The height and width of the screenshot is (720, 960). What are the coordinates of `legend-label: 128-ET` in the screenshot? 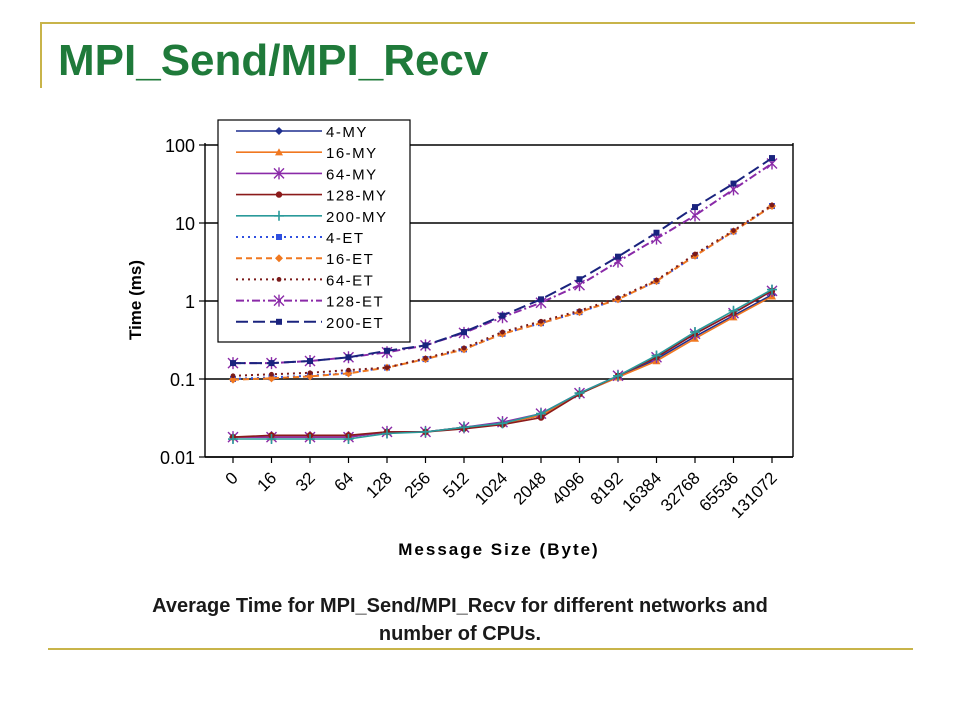 It's located at (355, 302).